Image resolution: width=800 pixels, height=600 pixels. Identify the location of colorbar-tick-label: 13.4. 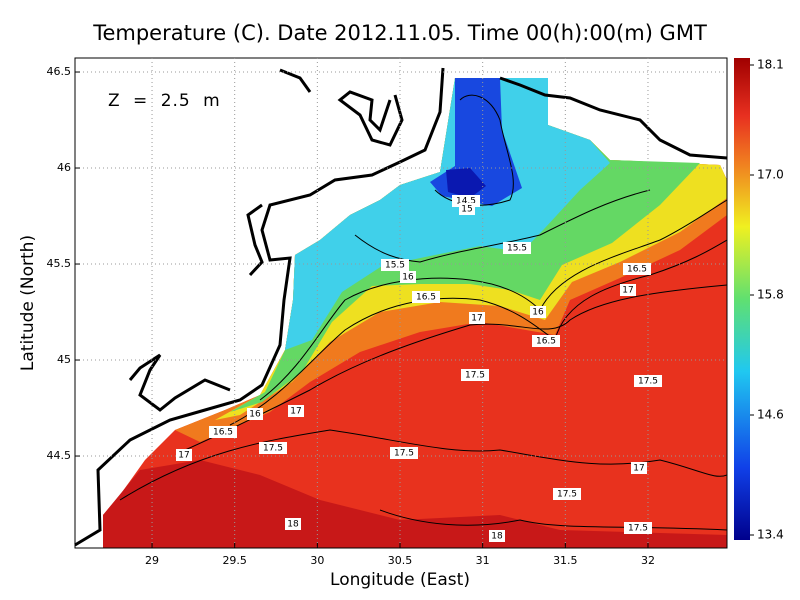
(770, 535).